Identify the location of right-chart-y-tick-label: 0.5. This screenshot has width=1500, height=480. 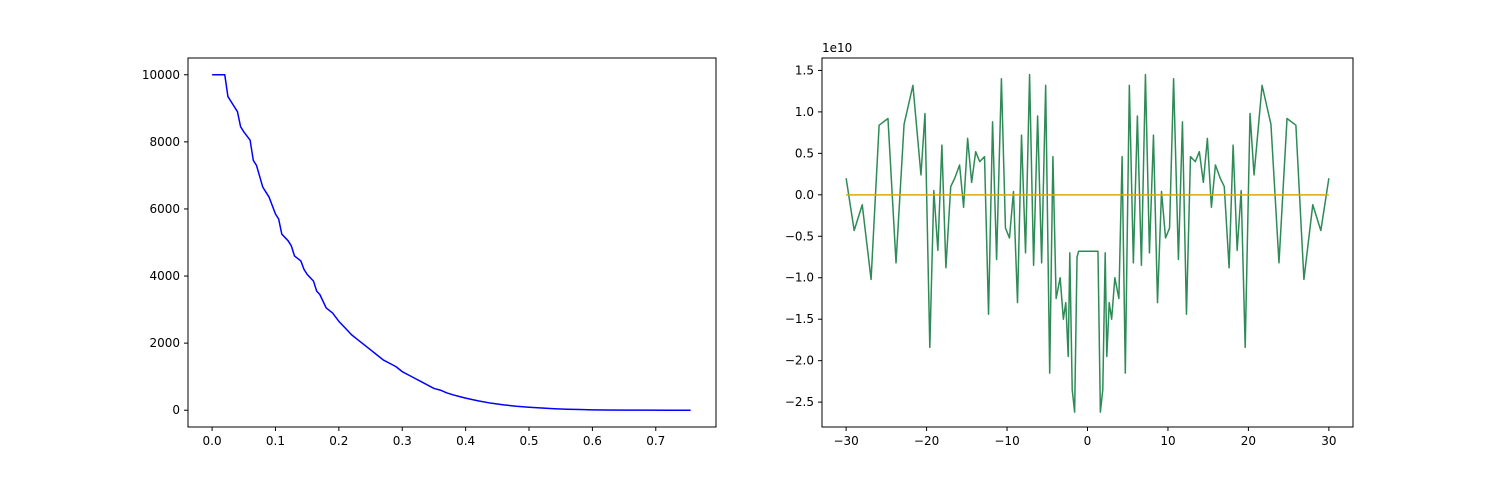
(804, 153).